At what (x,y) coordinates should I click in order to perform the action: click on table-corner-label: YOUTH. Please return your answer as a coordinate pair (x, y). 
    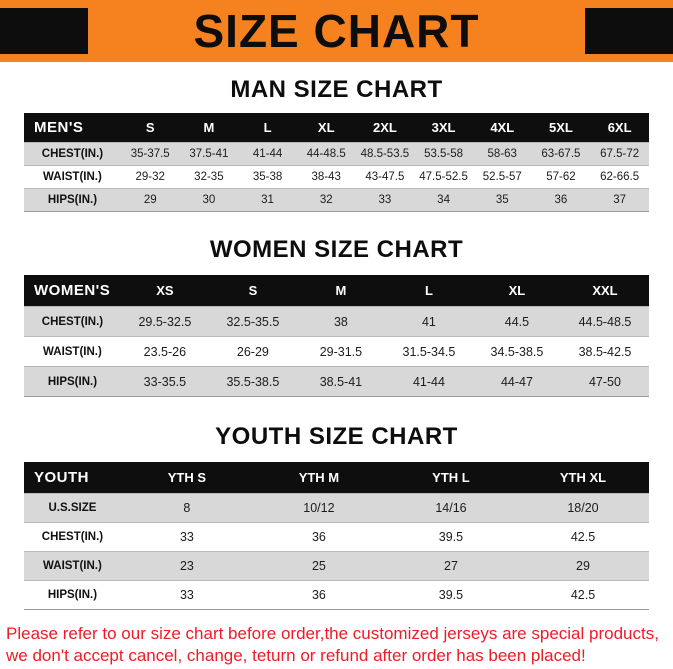
    Looking at the image, I should click on (72, 478).